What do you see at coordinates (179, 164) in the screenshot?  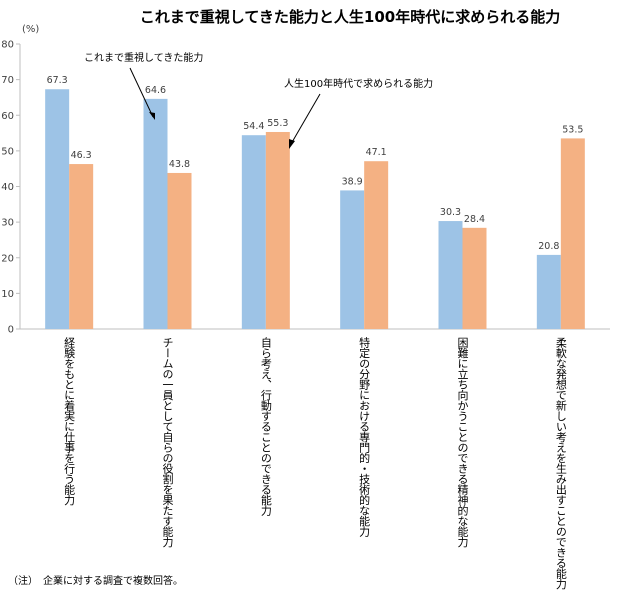 I see `data-label: 43.8` at bounding box center [179, 164].